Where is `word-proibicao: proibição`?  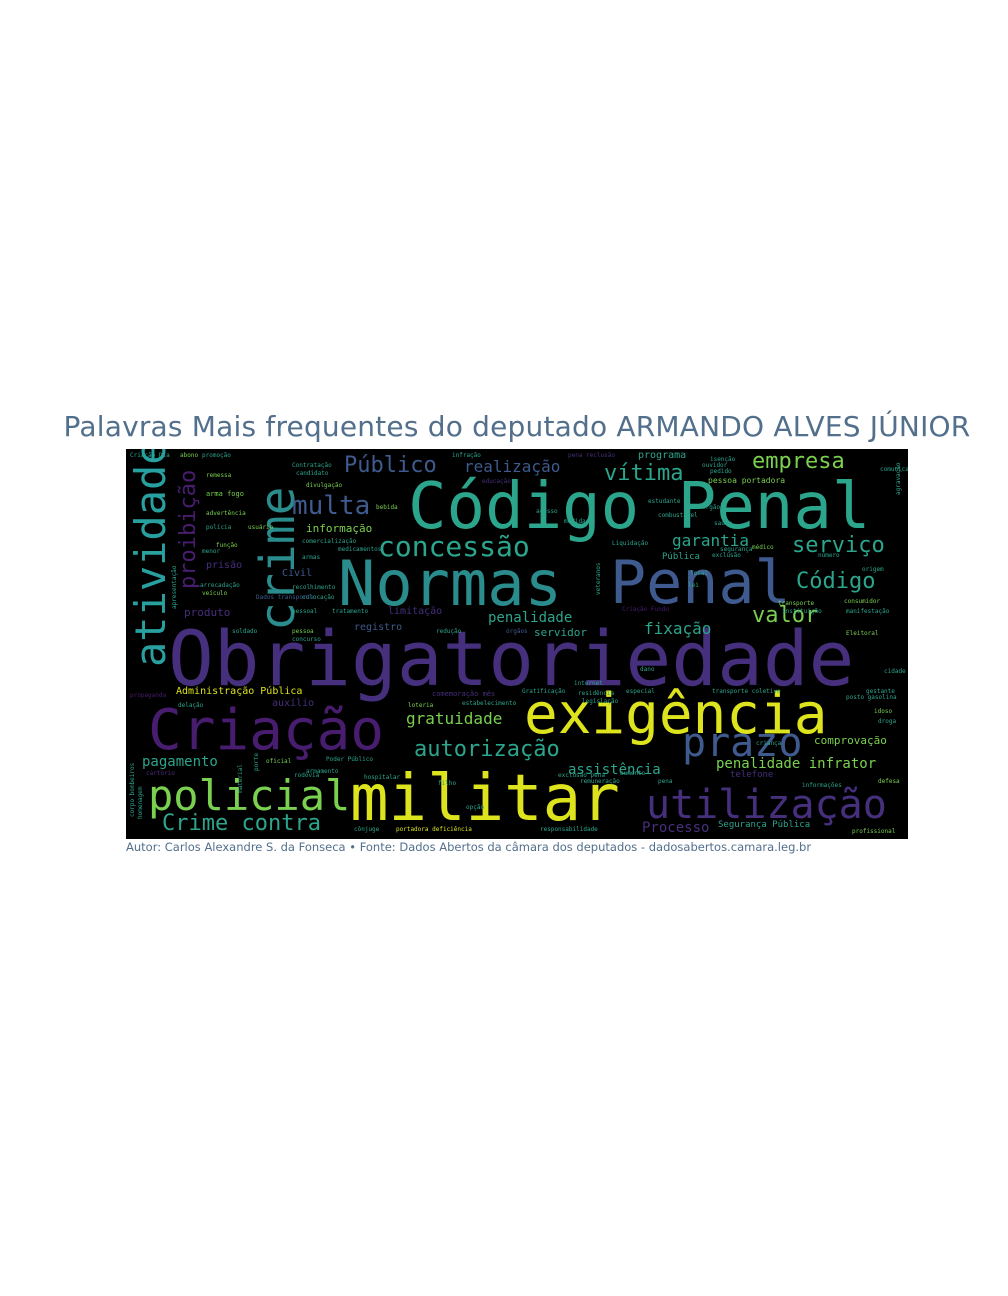
word-proibicao: proibição is located at coordinates (188, 529).